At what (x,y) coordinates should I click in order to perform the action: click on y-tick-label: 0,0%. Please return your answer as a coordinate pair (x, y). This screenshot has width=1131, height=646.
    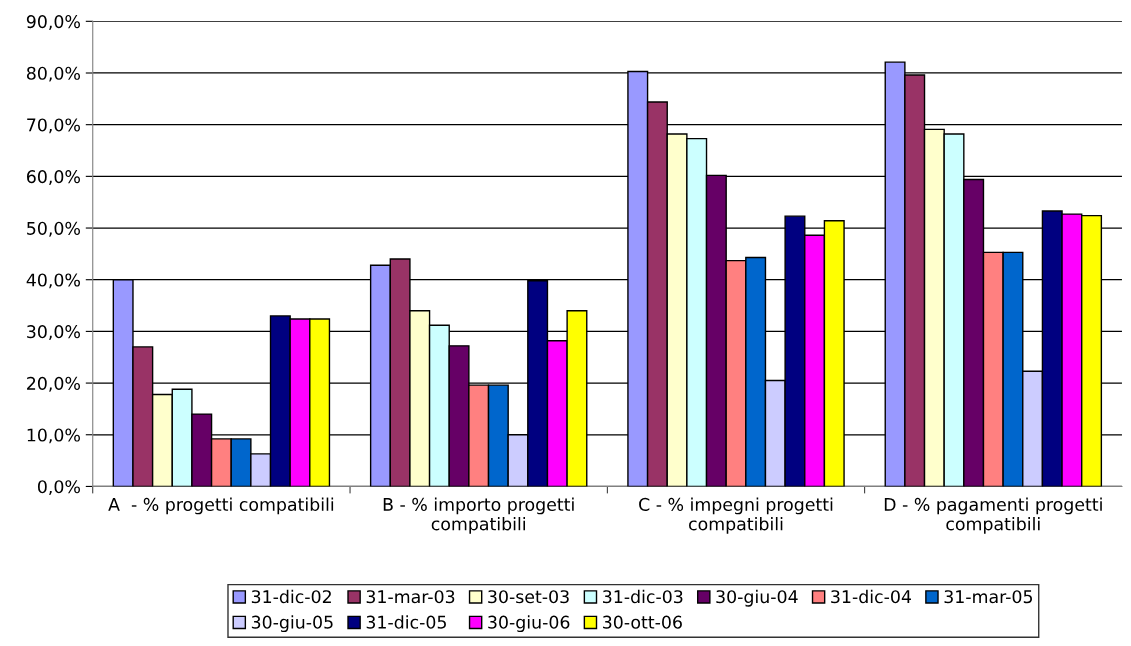
    Looking at the image, I should click on (58, 488).